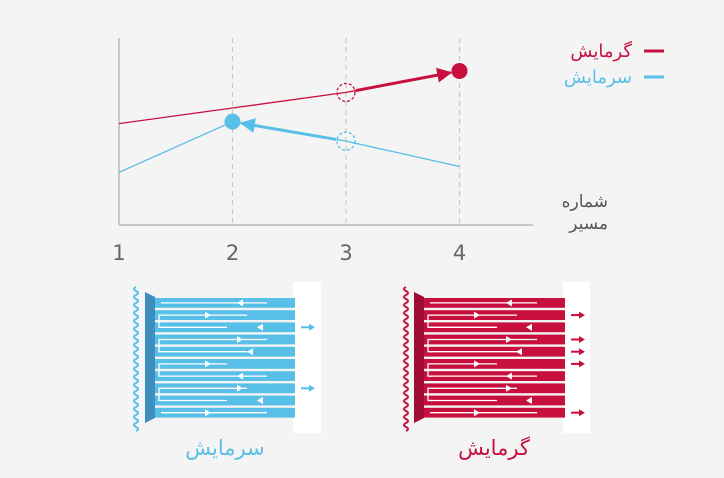 The height and width of the screenshot is (478, 724). What do you see at coordinates (224, 448) in the screenshot?
I see `caption-cooling: سرمایش` at bounding box center [224, 448].